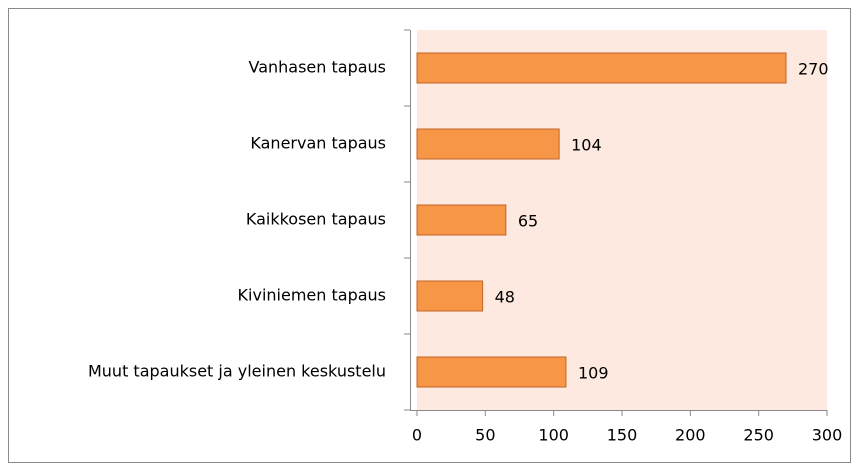  I want to click on x-tick-label: 250, so click(758, 435).